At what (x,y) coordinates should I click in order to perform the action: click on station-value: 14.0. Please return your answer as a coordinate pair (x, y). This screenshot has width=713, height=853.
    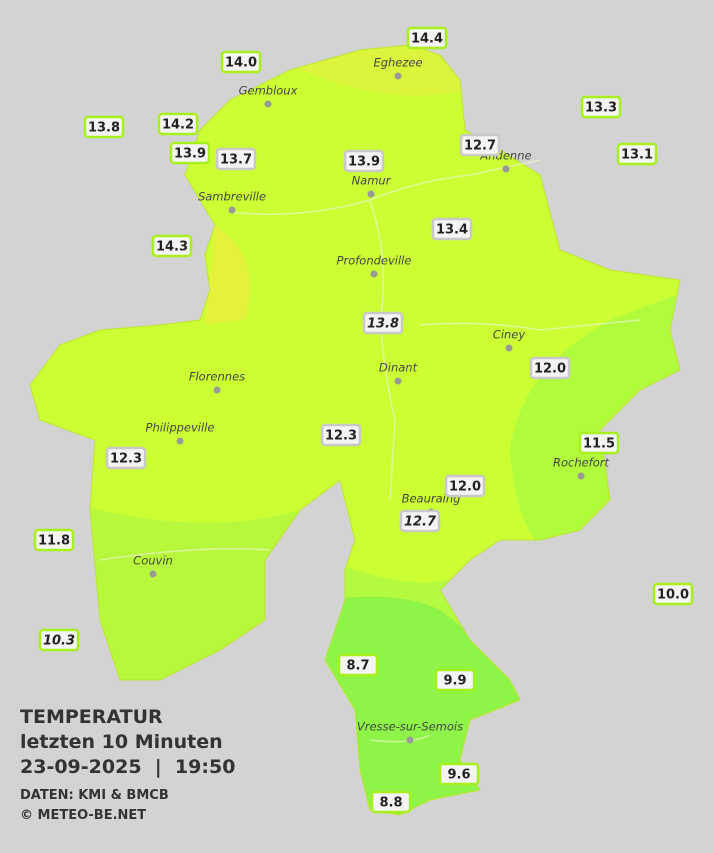
    Looking at the image, I should click on (241, 63).